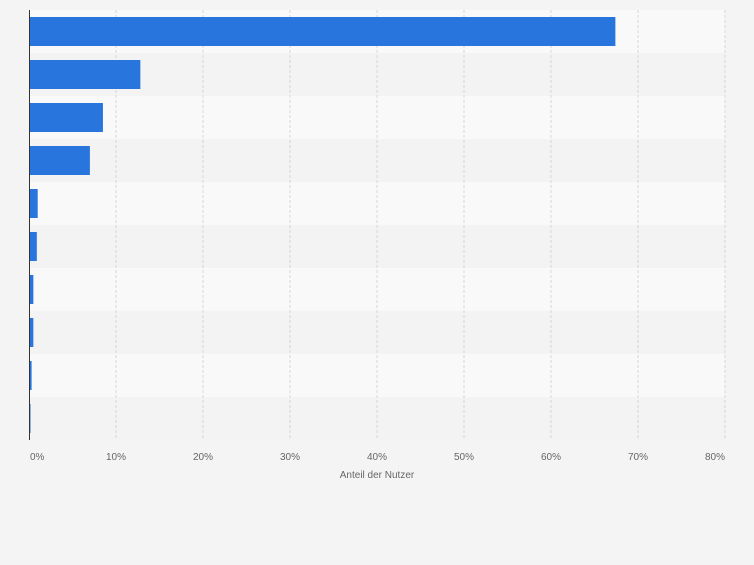  What do you see at coordinates (116, 457) in the screenshot?
I see `x-tick-label: 10%` at bounding box center [116, 457].